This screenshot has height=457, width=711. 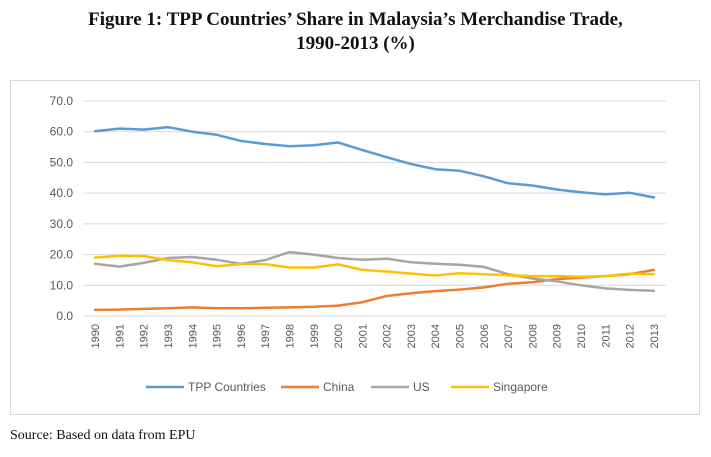 I want to click on y-tick-label: 50.0, so click(x=62, y=162).